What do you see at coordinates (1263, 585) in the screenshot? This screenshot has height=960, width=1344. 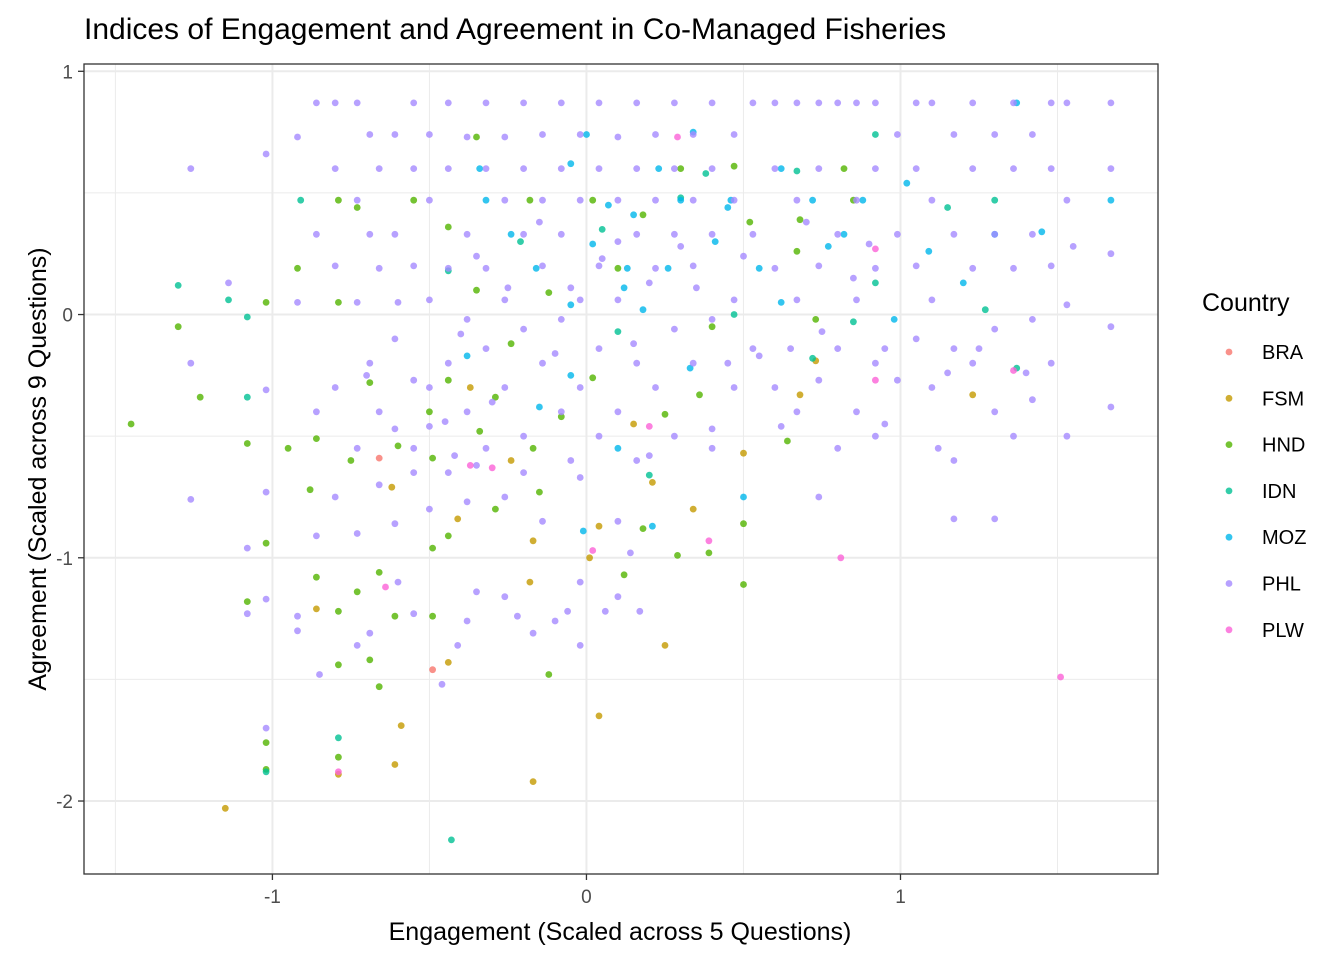 I see `legend-entry-phl: PHL` at bounding box center [1263, 585].